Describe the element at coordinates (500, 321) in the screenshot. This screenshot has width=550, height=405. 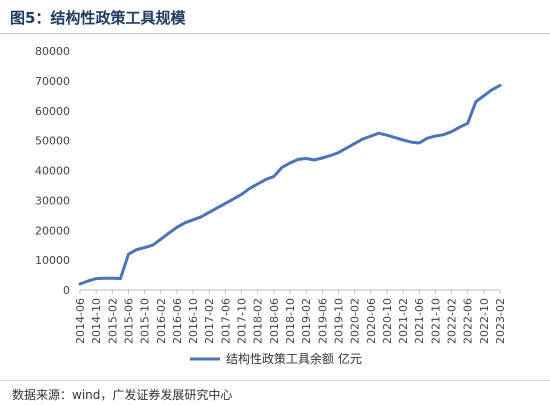
I see `x-tick-label: 2023-02` at that location.